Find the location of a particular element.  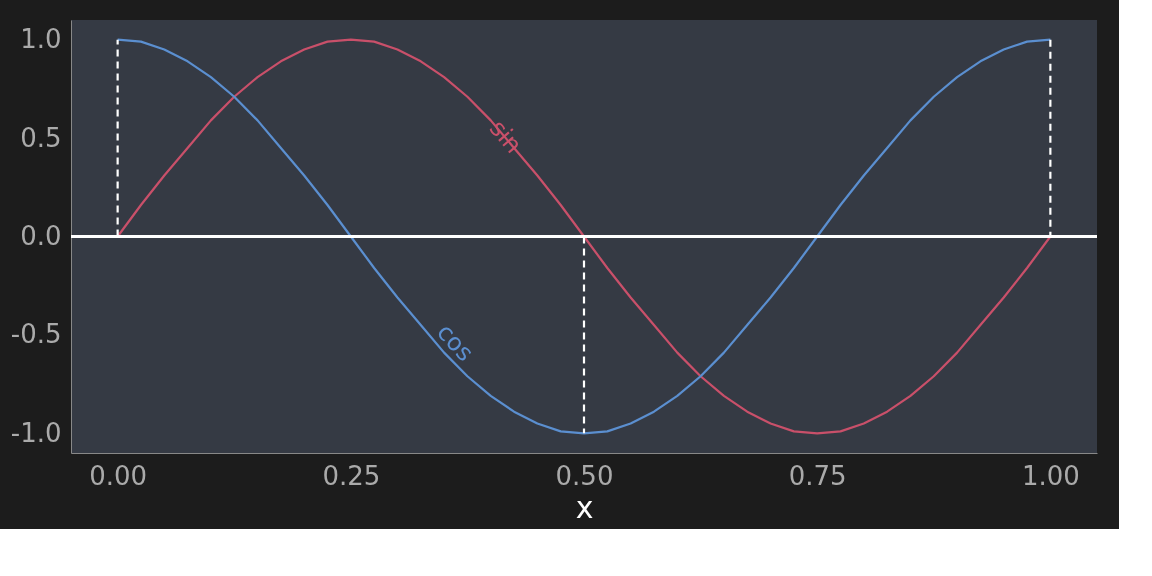

x-tick-label: 0.50 is located at coordinates (584, 475).